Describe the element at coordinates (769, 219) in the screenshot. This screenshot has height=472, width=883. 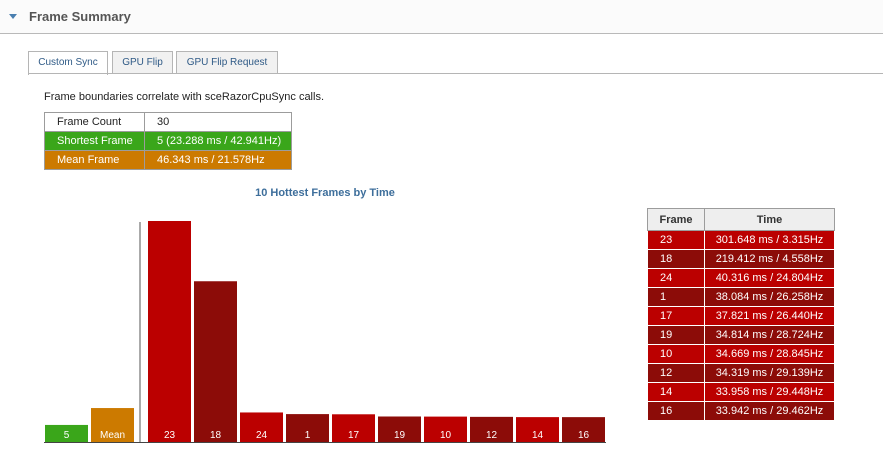
I see `time-column-header: Time` at that location.